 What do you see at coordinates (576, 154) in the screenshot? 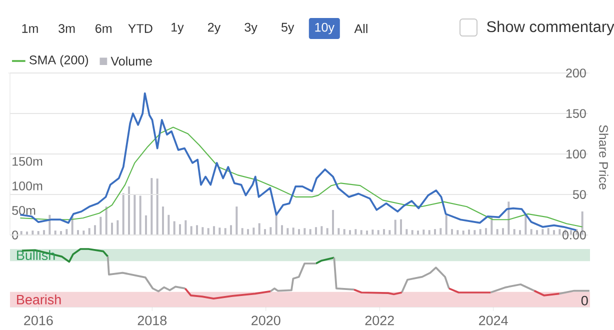
I see `y-tick-label: 100` at bounding box center [576, 154].